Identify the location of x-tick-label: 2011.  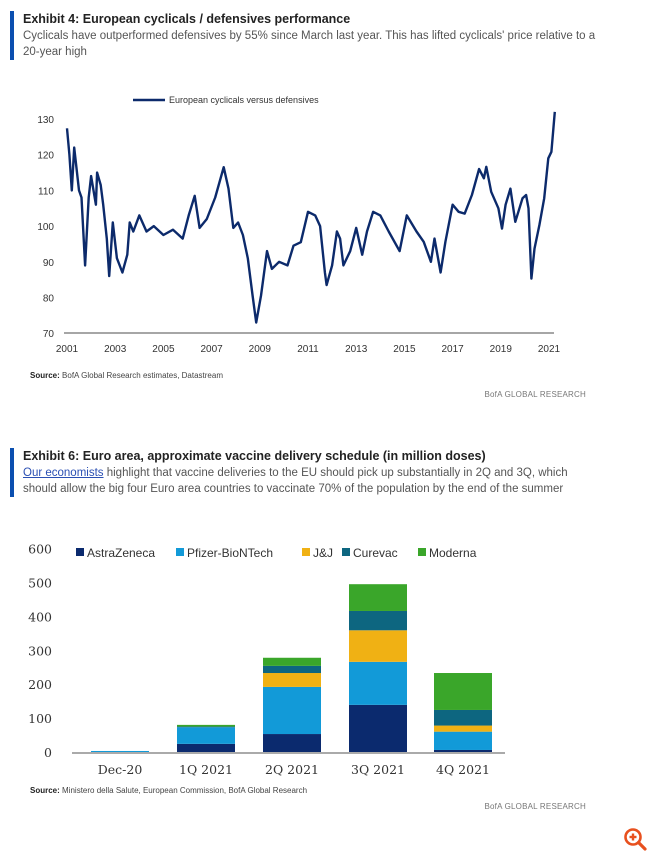
(308, 349).